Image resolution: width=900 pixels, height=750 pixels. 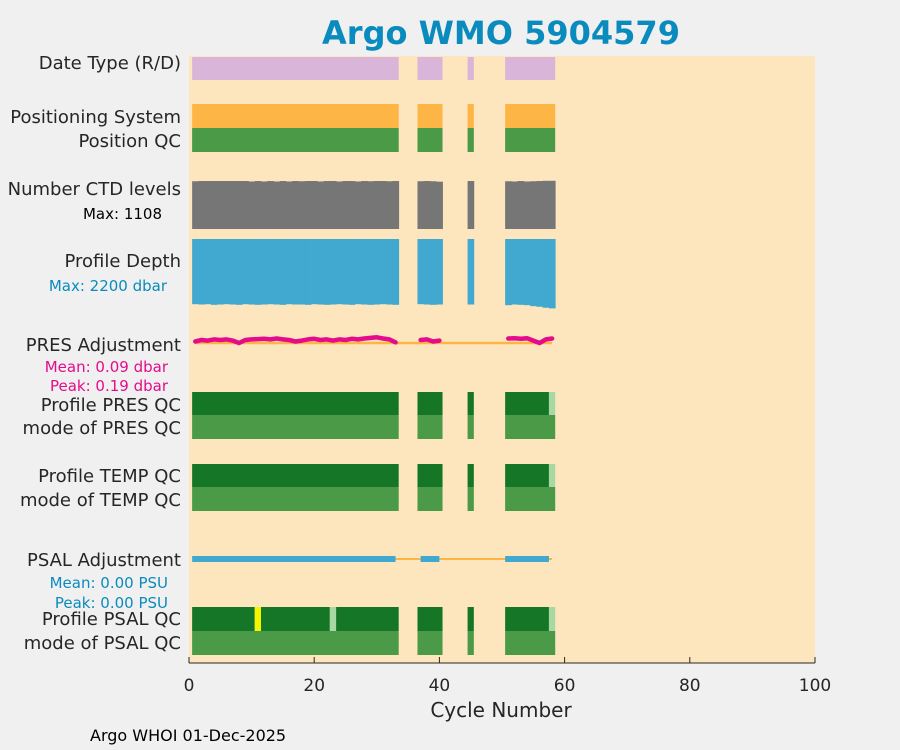 What do you see at coordinates (111, 405) in the screenshot?
I see `row-label-profile-pres-qc: Profile PRES QC` at bounding box center [111, 405].